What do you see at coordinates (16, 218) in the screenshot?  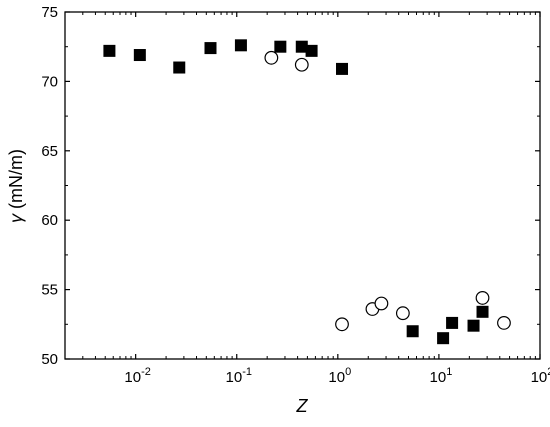 I see `y-axis-symbol: γ` at bounding box center [16, 218].